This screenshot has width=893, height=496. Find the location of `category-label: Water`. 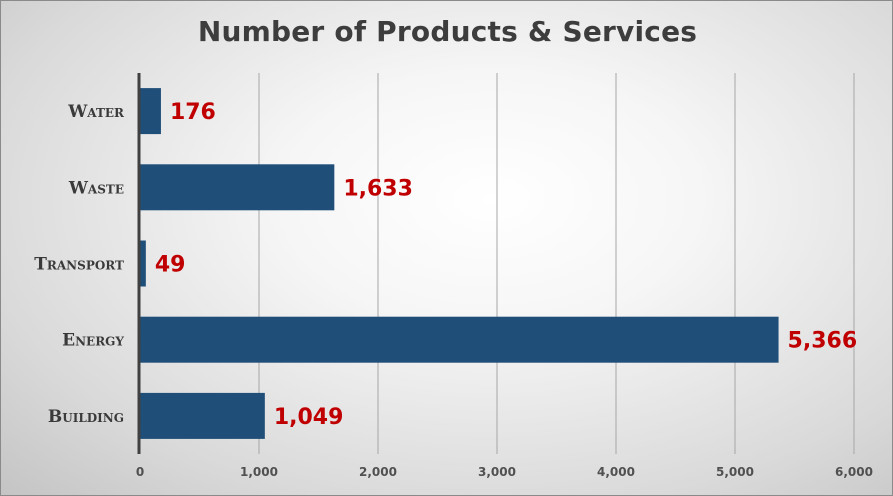

category-label: Water is located at coordinates (96, 112).